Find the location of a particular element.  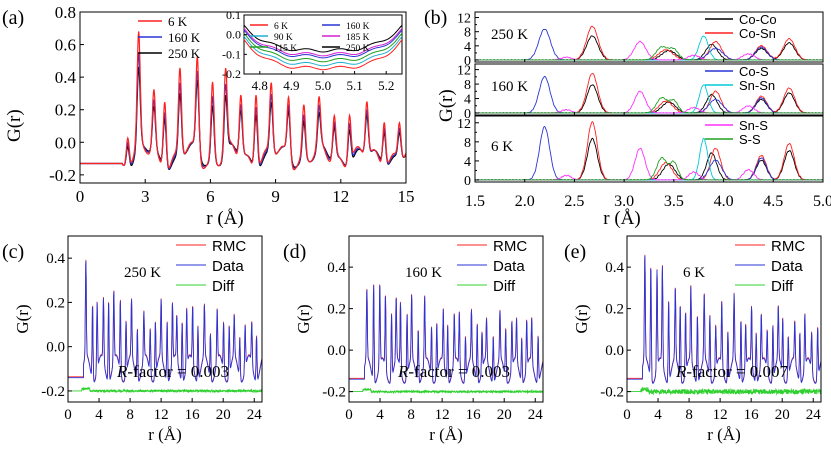

panel-label-b: (b) is located at coordinates (435, 18).